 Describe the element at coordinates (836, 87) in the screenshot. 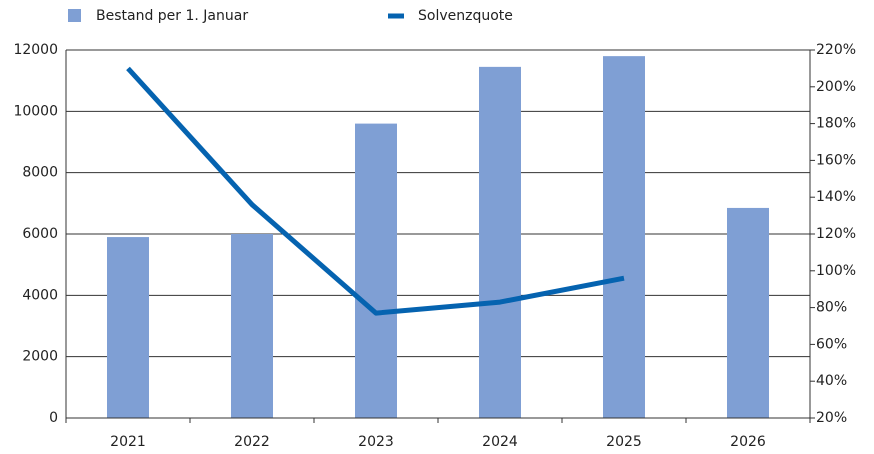

I see `y2-tick-label: 200%` at that location.